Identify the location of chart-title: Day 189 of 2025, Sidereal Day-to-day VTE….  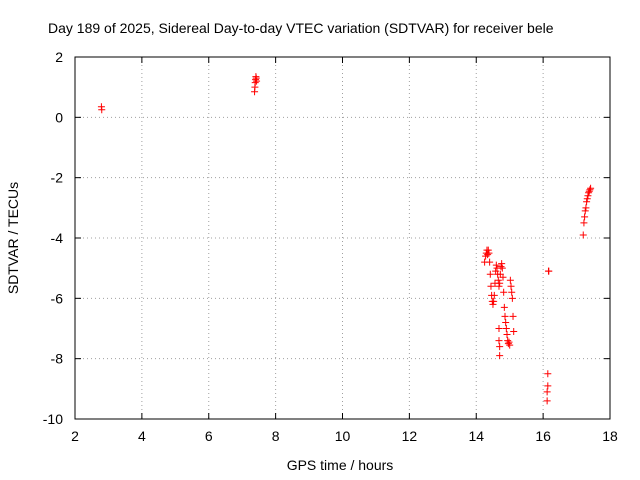
(301, 28).